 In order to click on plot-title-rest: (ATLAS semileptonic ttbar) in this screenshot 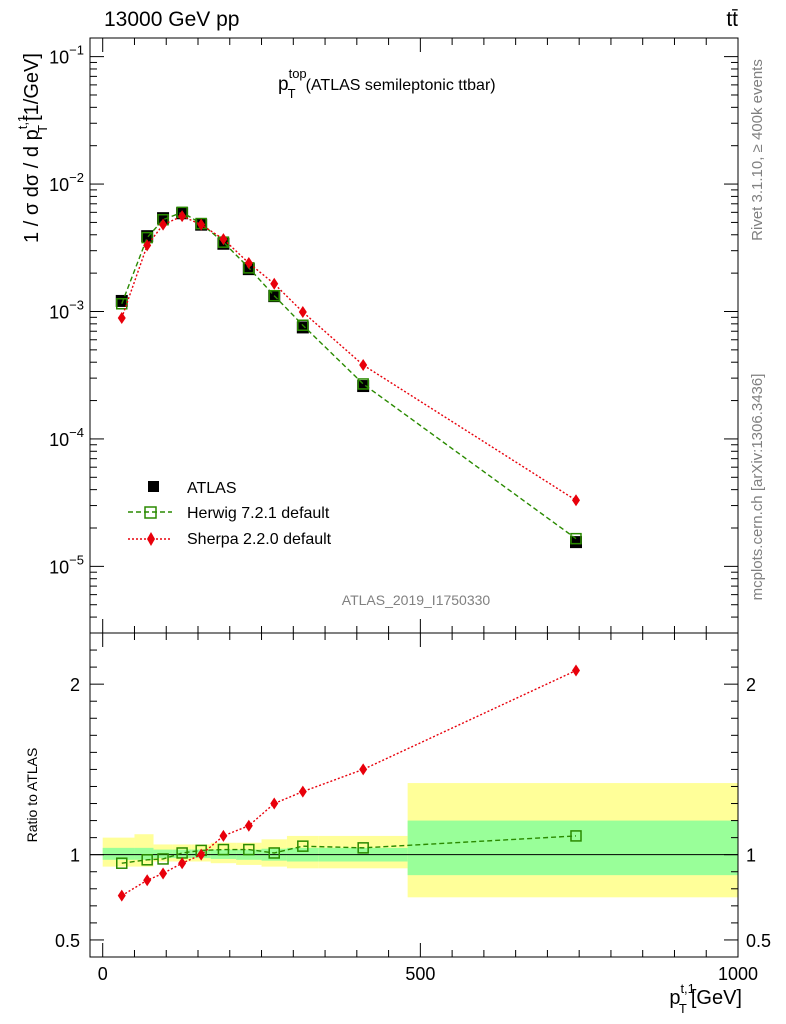, I will do `click(401, 85)`.